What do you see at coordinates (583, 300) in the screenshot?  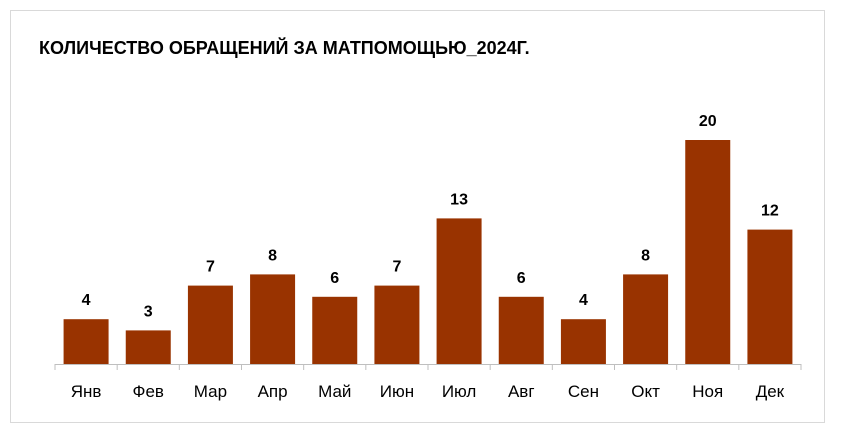 I see `data-label-Сен: 4` at bounding box center [583, 300].